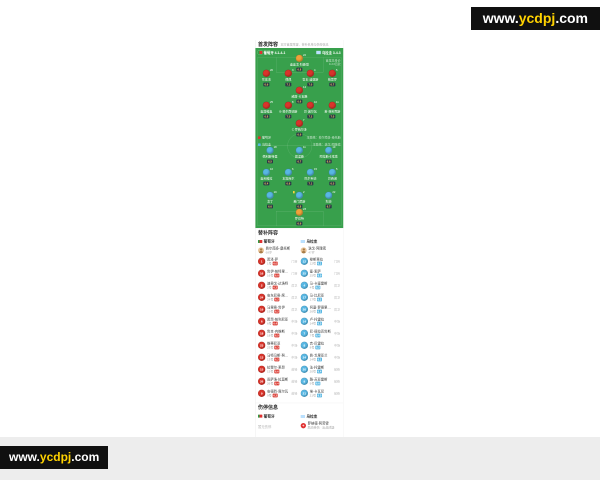 The width and height of the screenshot is (600, 480). Describe the element at coordinates (329, 200) in the screenshot. I see `player-marker: 22 科茨 6.7` at that location.